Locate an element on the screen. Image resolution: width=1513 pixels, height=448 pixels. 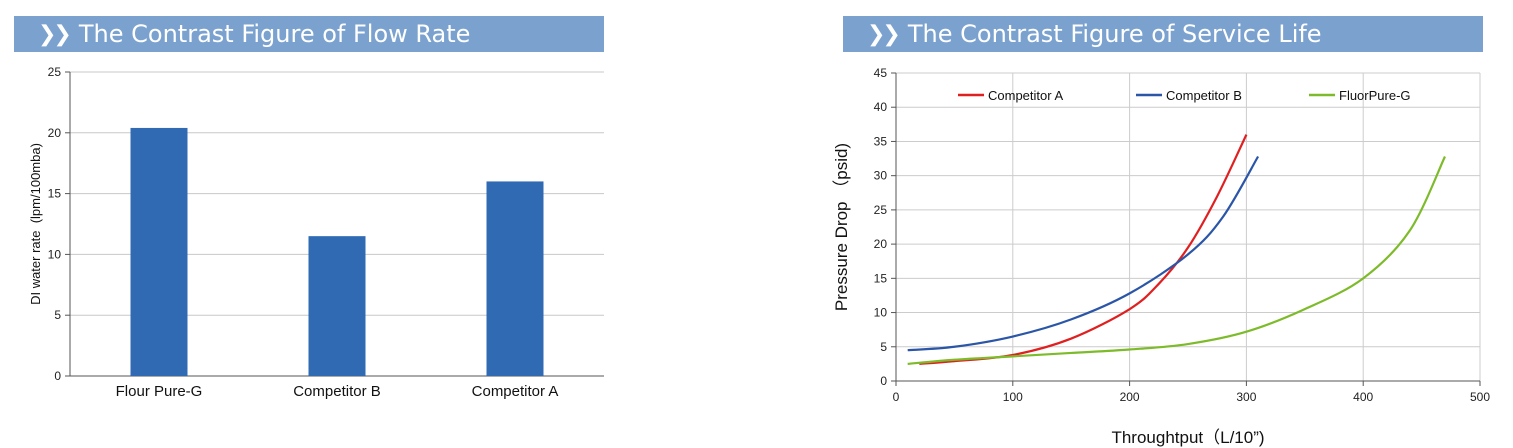
tick-label-y: 40 is located at coordinates (881, 107).